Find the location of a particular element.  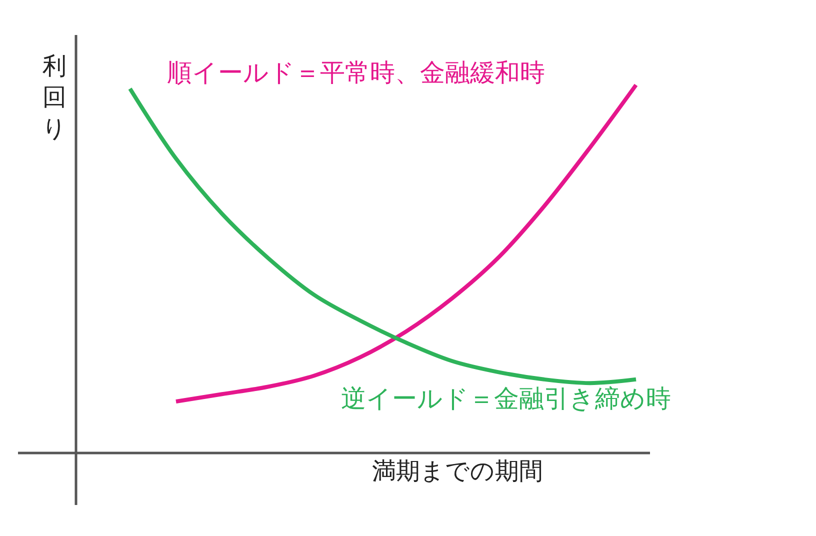

series-label: 逆イールド＝金融引き締め時 is located at coordinates (506, 398).